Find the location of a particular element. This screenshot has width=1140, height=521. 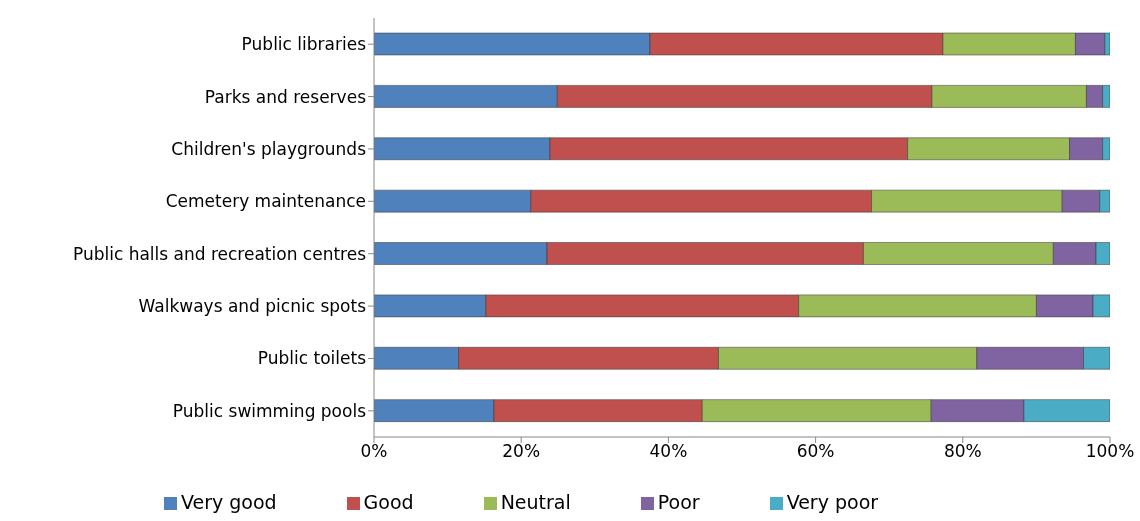

y-tick-label: Parks and reserves is located at coordinates (285, 96).